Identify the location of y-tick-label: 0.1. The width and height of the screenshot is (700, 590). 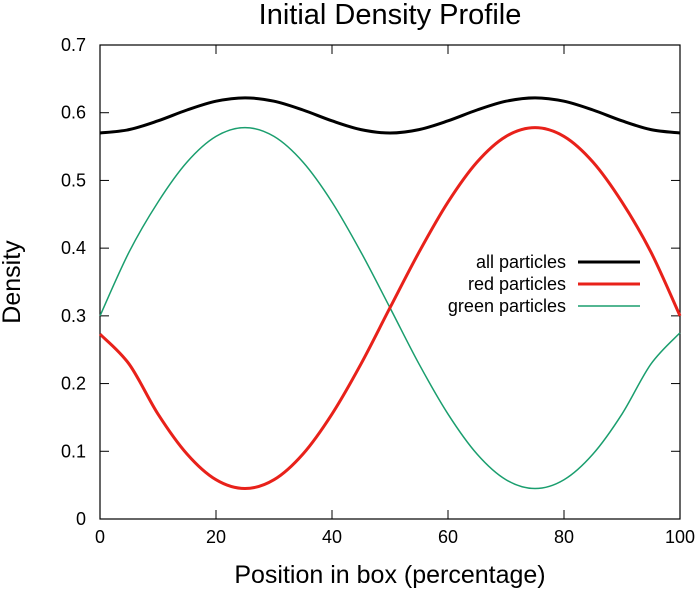
(73, 451).